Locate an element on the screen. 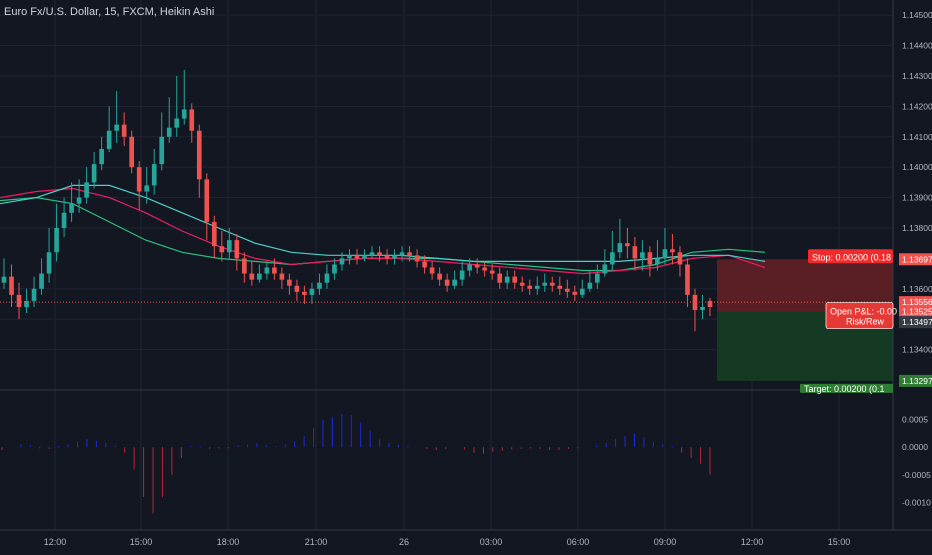  secondary-price-badge-bg is located at coordinates (915, 322).